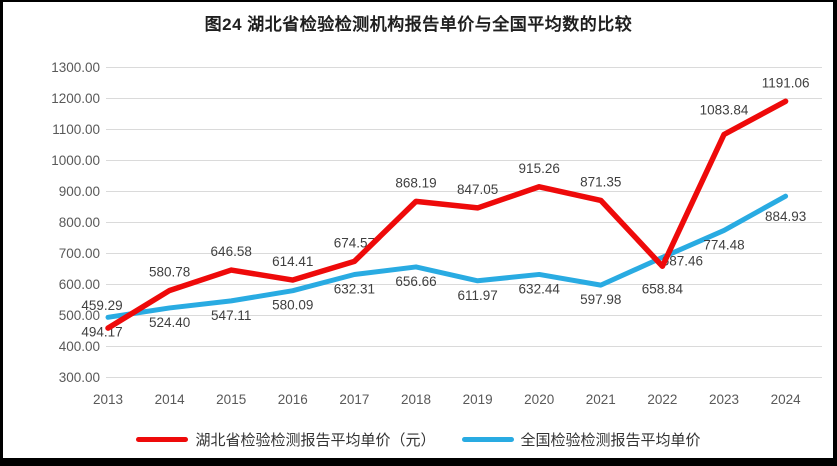 This screenshot has width=837, height=466. What do you see at coordinates (354, 242) in the screenshot?
I see `data-label: 674.57` at bounding box center [354, 242].